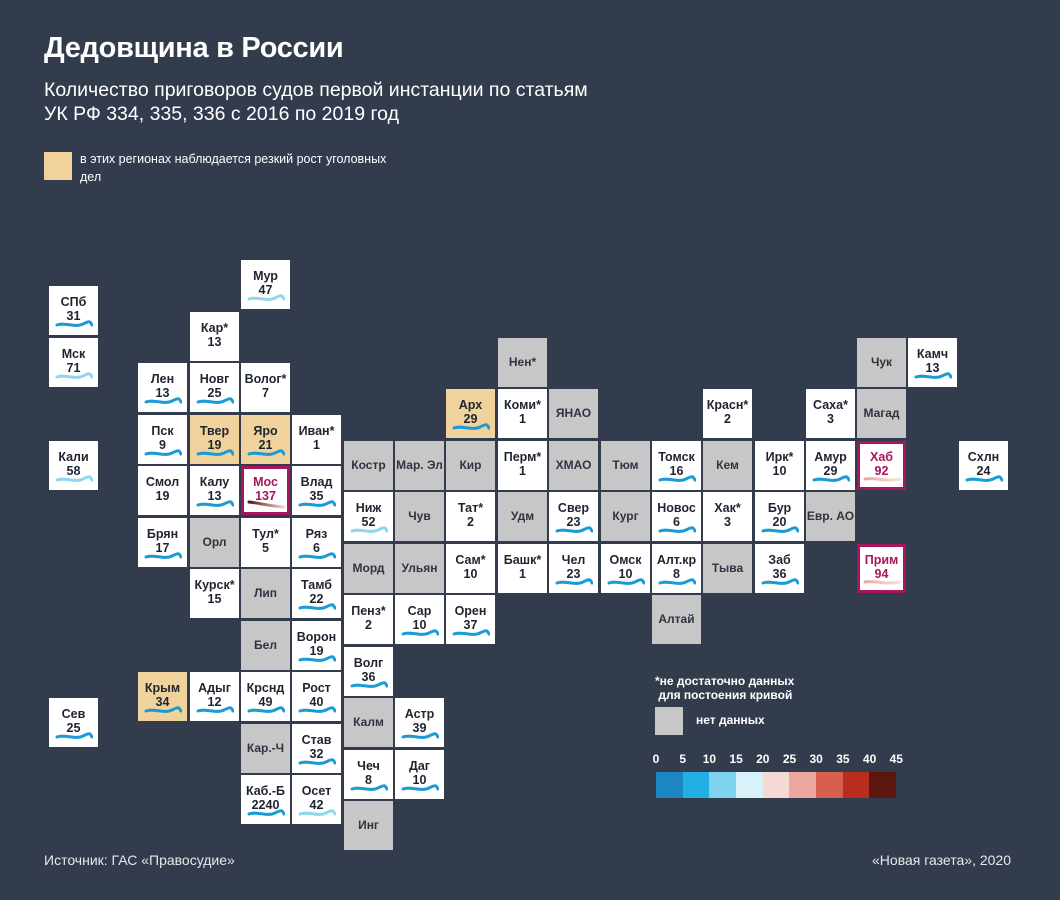  I want to click on region-name: Чеч, so click(368, 765).